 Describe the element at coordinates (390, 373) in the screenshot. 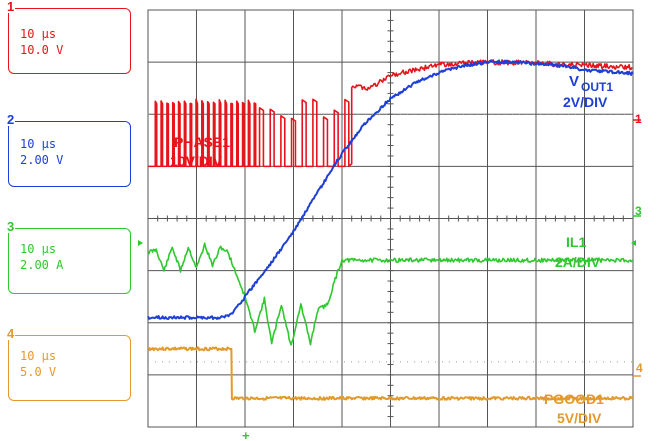

I see `pgood1-trace` at that location.